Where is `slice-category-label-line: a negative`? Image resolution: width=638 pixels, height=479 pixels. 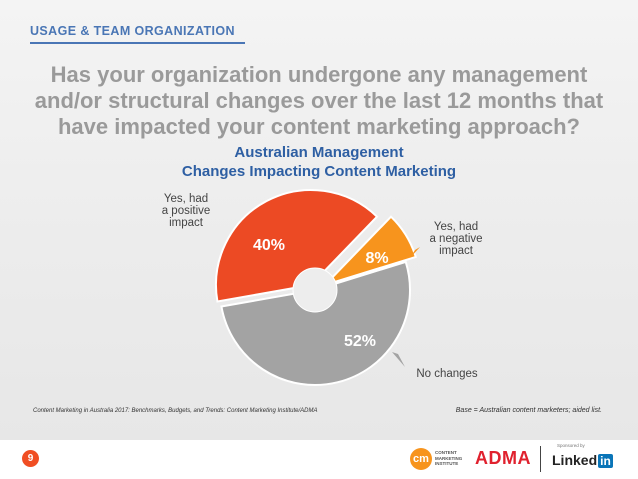
slice-category-label-line: a negative is located at coordinates (455, 239).